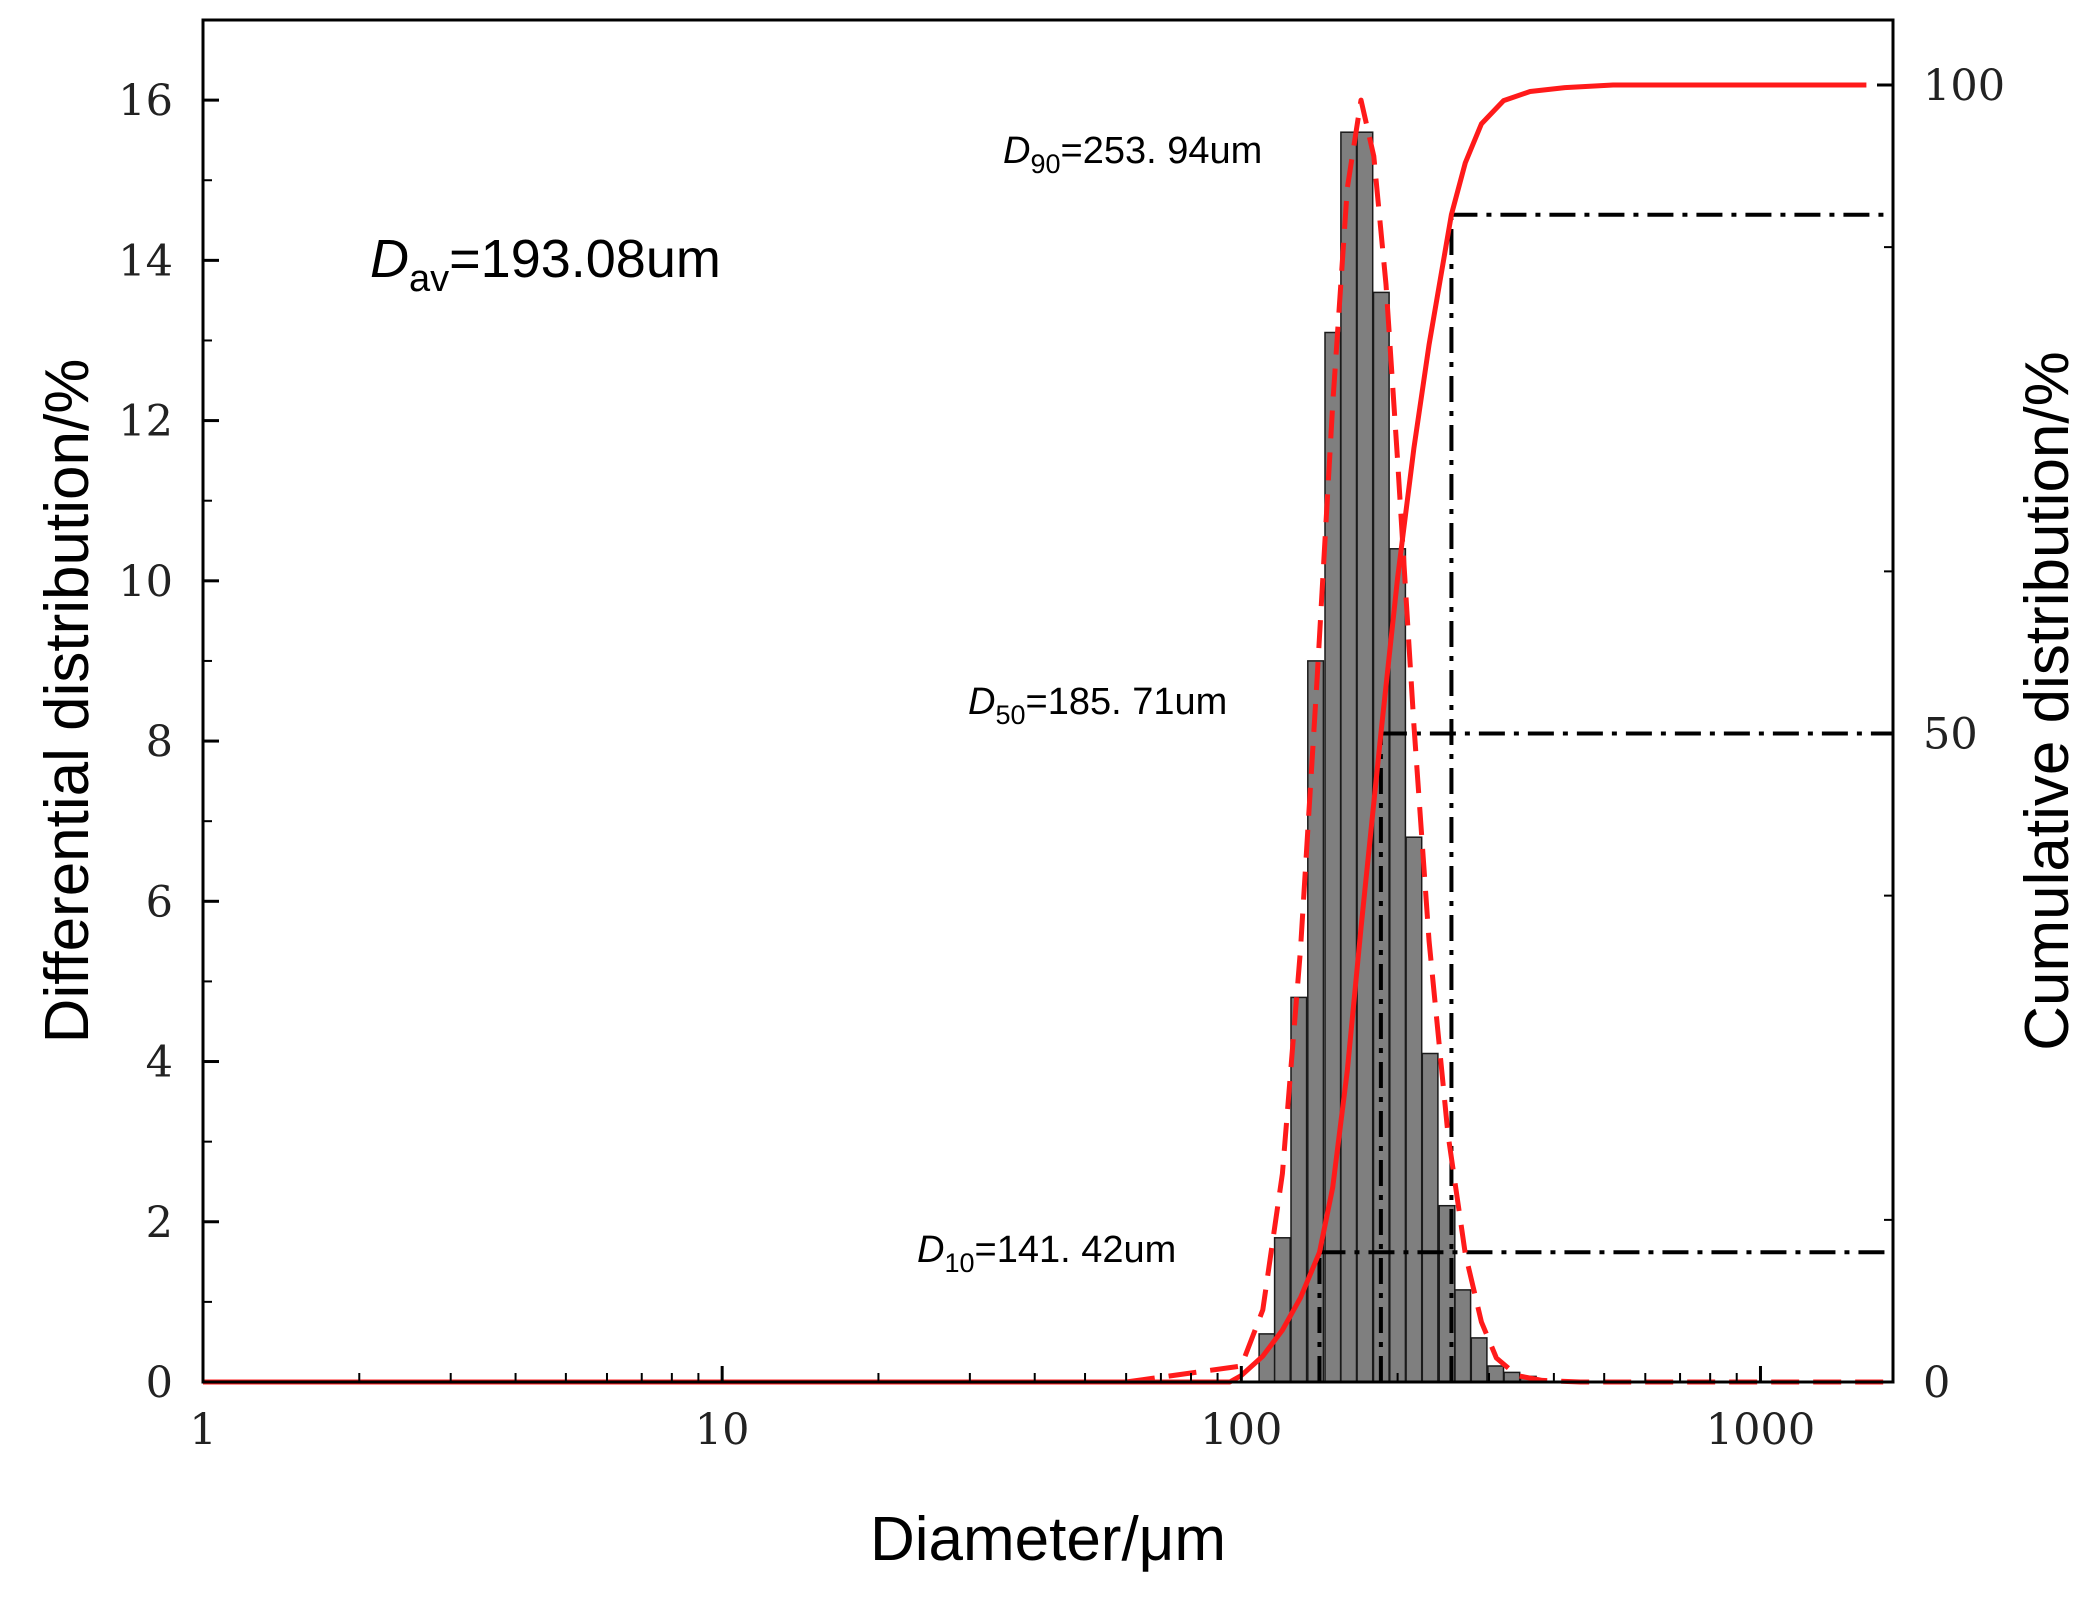 This screenshot has width=2098, height=1597. Describe the element at coordinates (1950, 735) in the screenshot. I see `y-right-tick-label: 50` at that location.